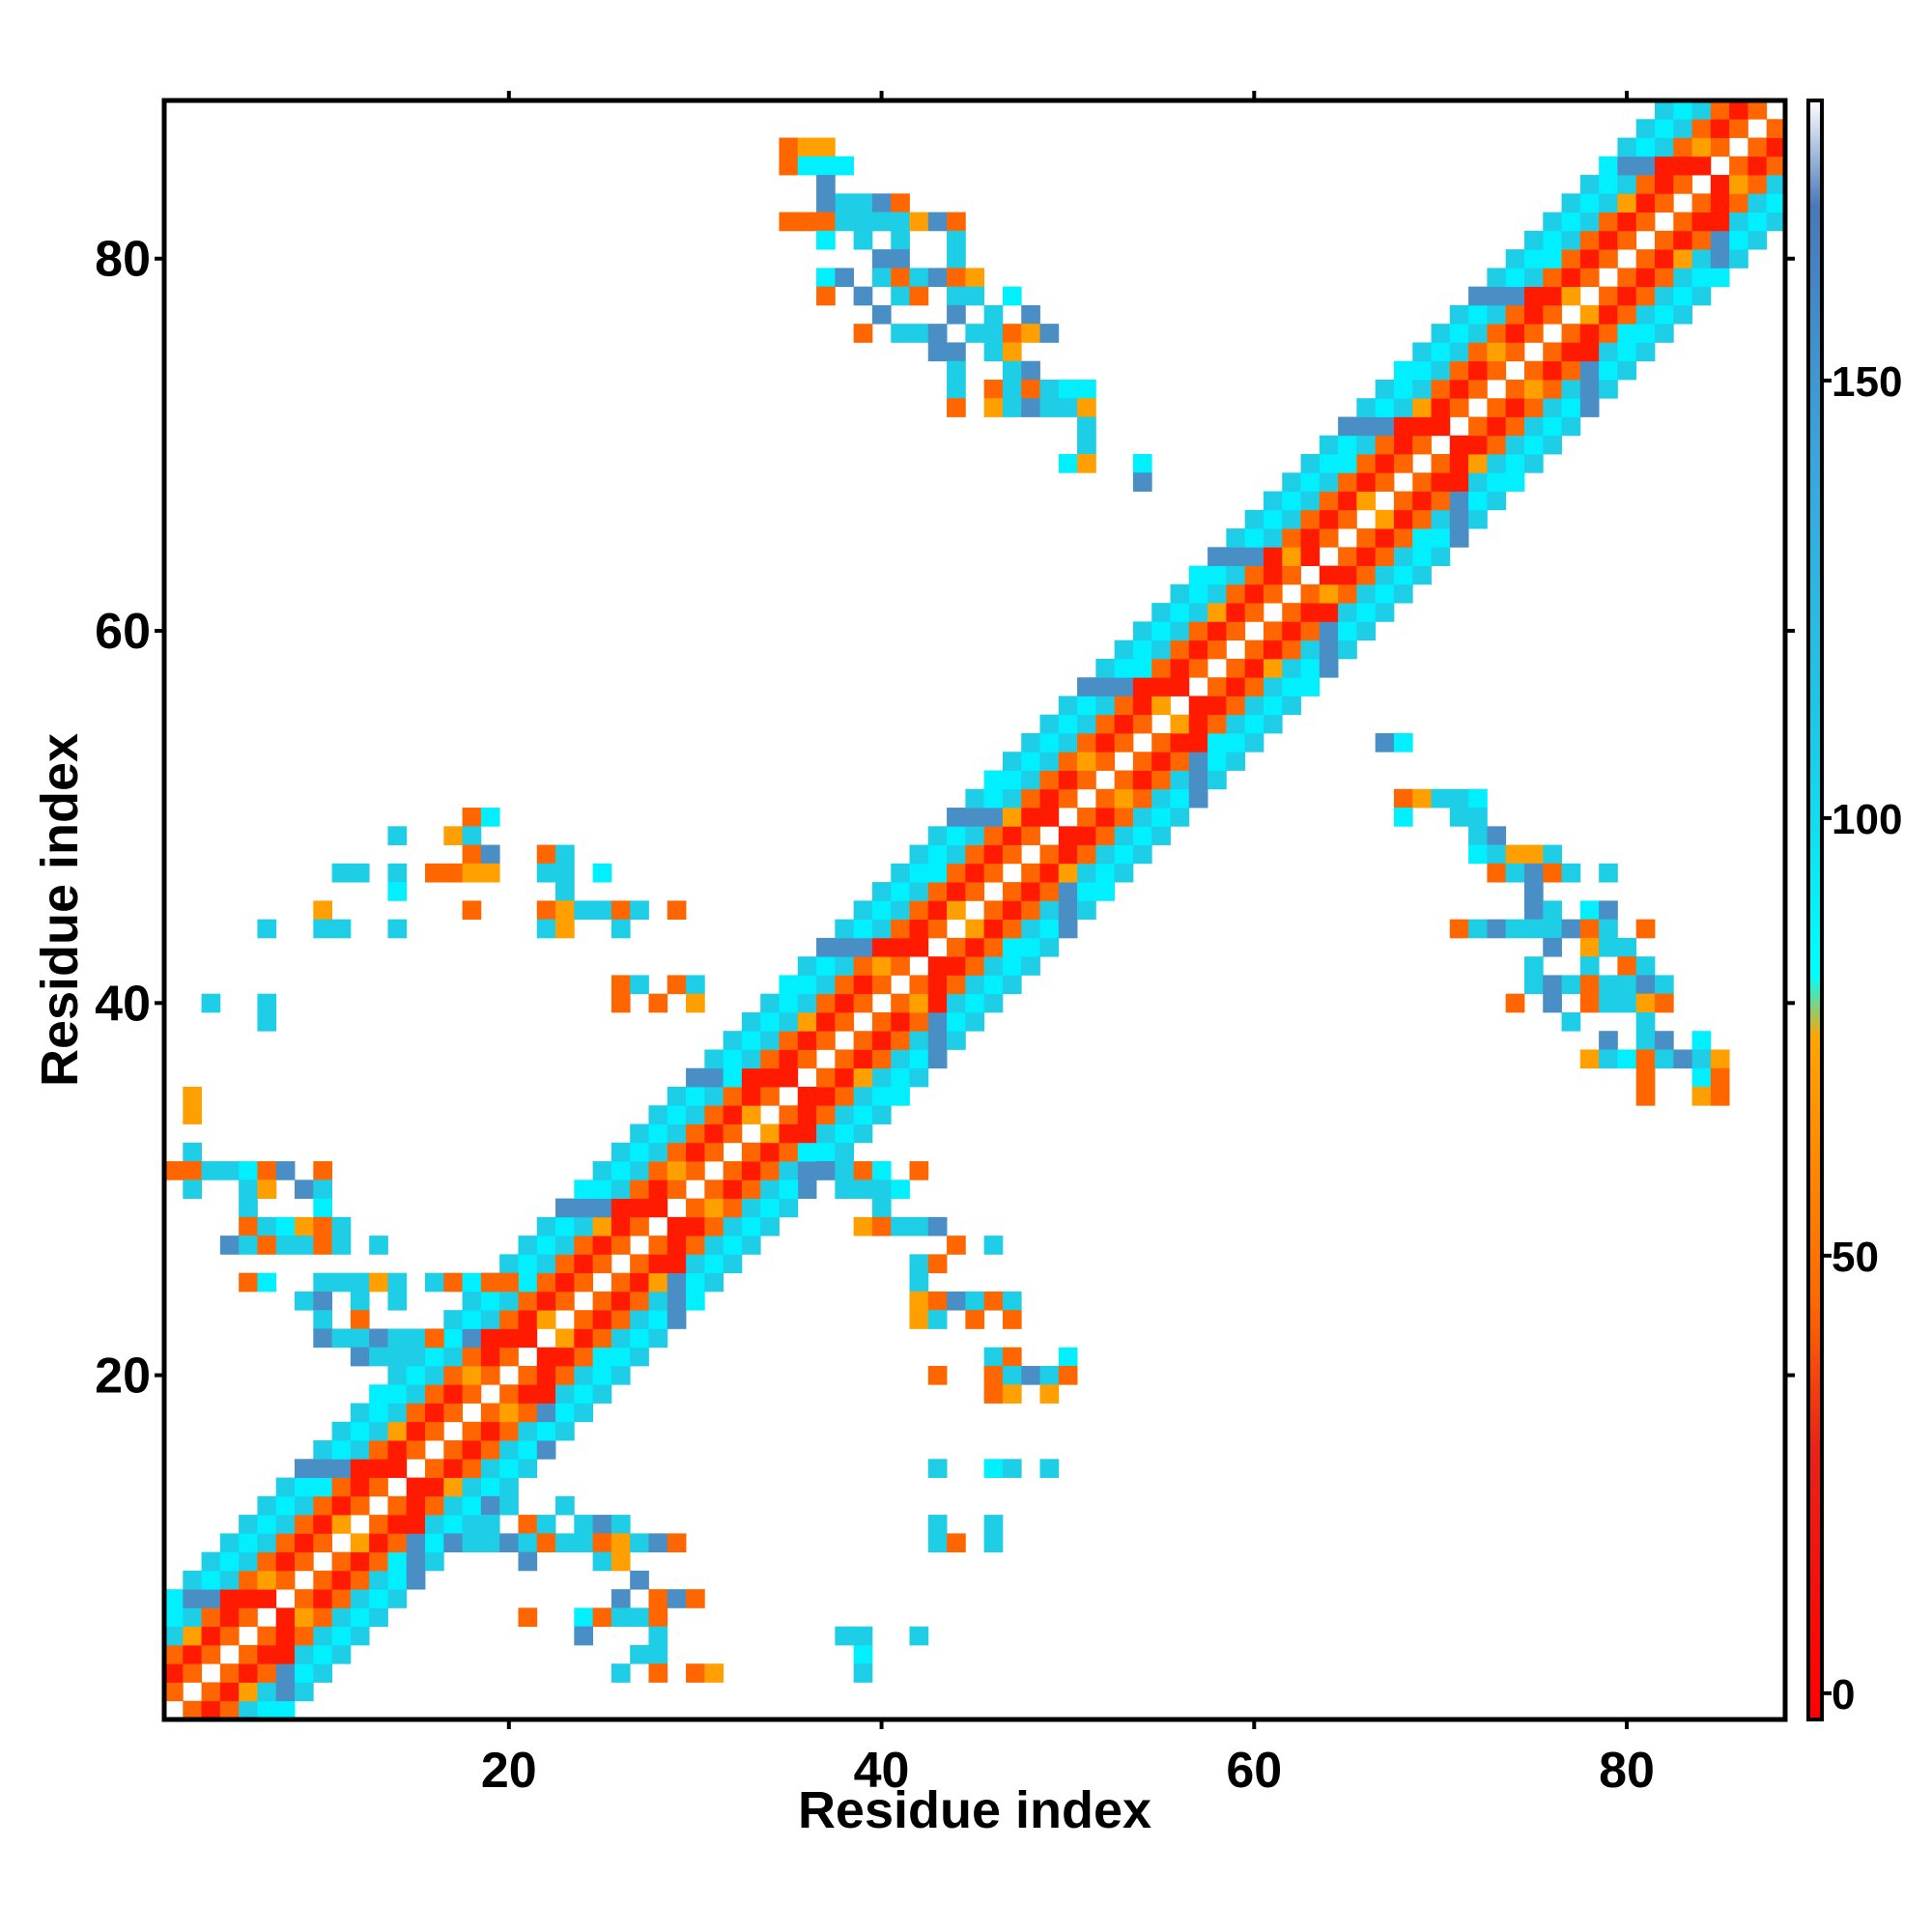  What do you see at coordinates (1627, 1771) in the screenshot?
I see `x-tick-label: 80` at bounding box center [1627, 1771].